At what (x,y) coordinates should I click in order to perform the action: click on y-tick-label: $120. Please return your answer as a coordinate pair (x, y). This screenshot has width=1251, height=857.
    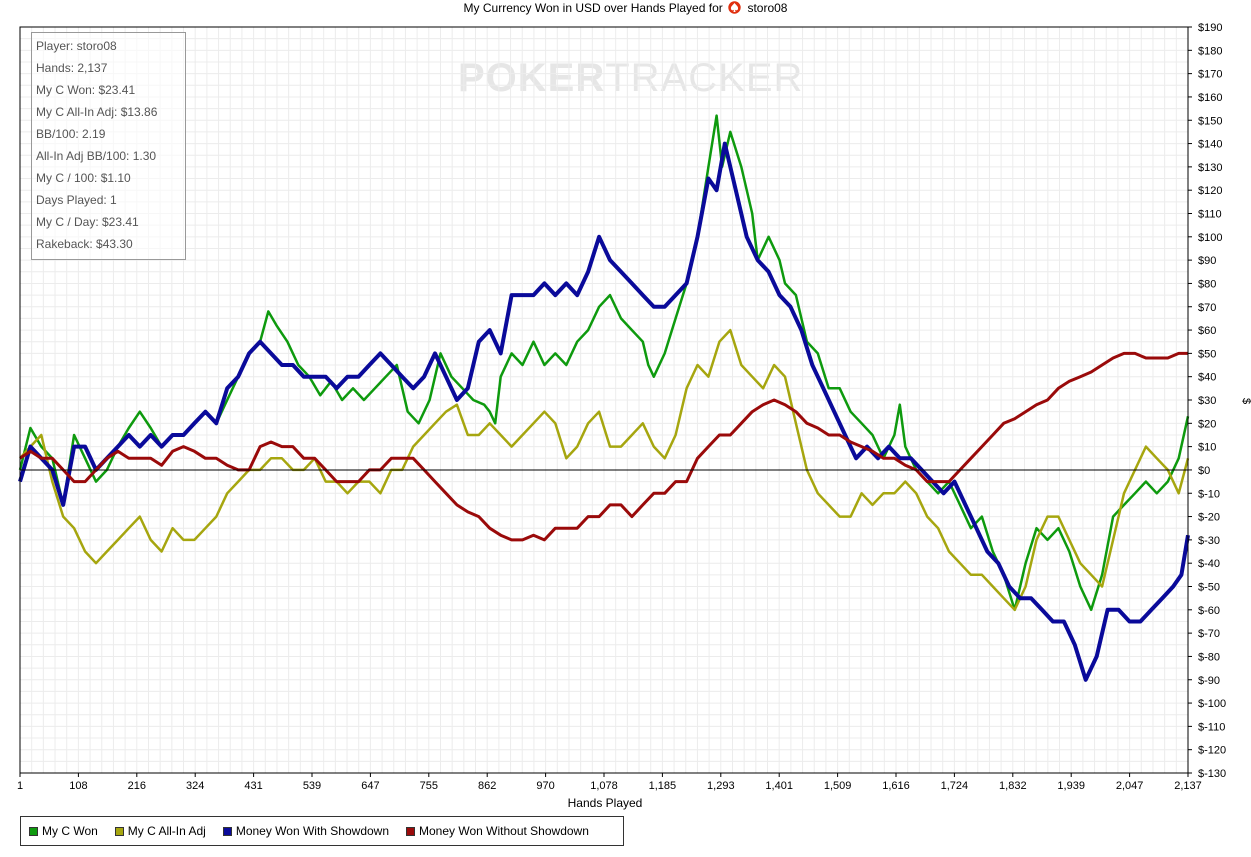
    Looking at the image, I should click on (1210, 191).